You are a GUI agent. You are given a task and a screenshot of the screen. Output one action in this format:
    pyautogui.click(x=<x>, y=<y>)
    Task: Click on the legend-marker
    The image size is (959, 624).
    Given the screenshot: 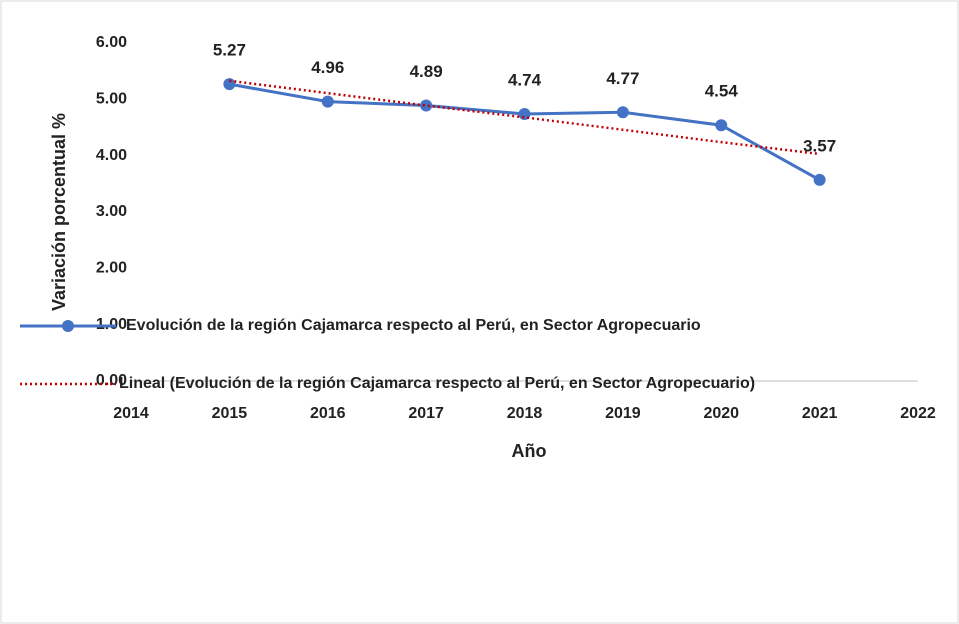 What is the action you would take?
    pyautogui.click(x=68, y=326)
    